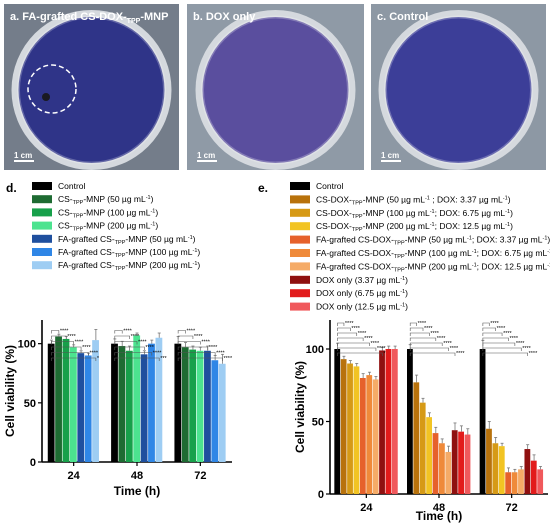 The image size is (550, 526). Describe the element at coordinates (334, 213) in the screenshot. I see `legend-text: CS-DOX-` at that location.